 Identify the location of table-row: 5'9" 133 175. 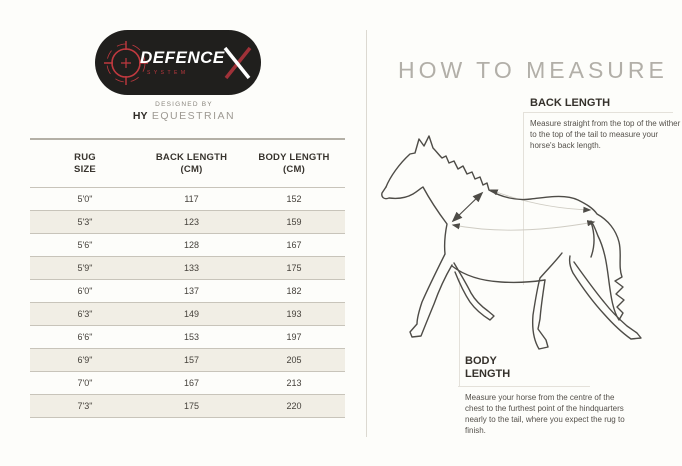
(187, 267).